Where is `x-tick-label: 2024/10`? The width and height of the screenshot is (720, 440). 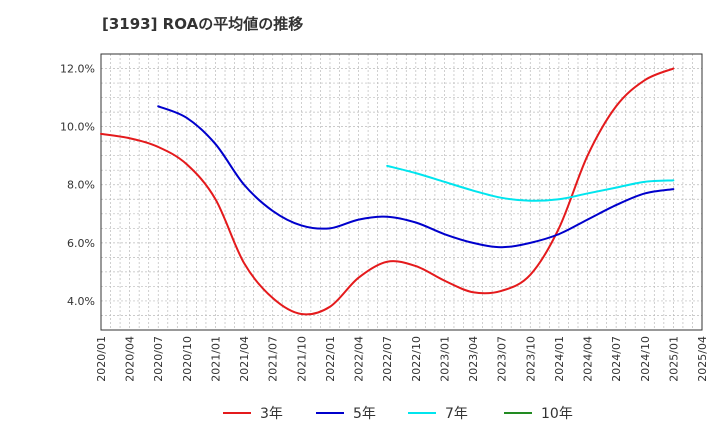 x-tick-label: 2024/10 is located at coordinates (645, 359).